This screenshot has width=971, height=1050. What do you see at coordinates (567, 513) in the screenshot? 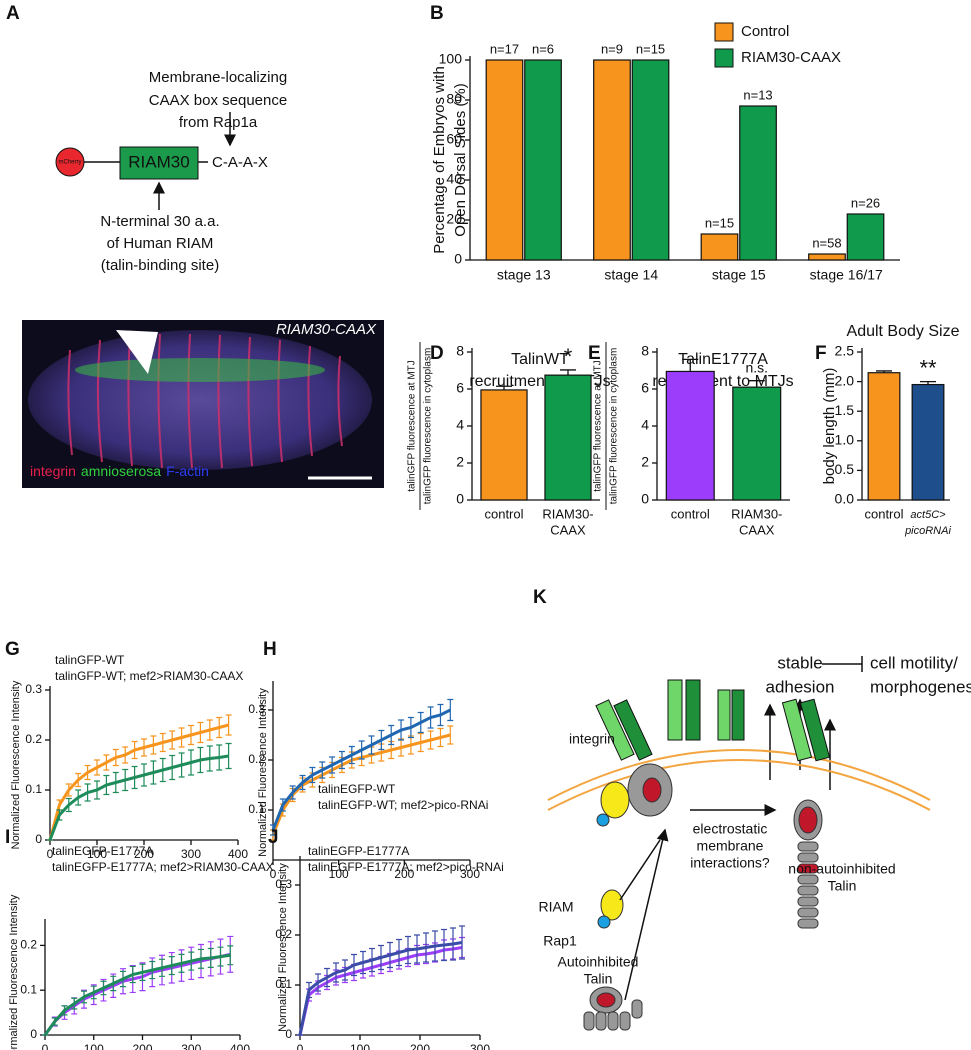
I see `x-tick-label: RIAM30-` at bounding box center [567, 513].